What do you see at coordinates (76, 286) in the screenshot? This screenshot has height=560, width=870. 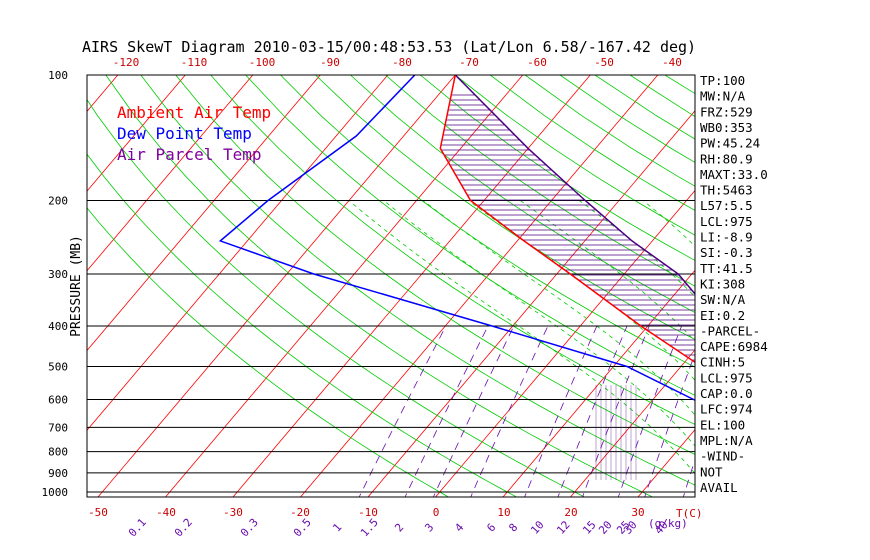 I see `y-axis-label: PRESSURE (MB)` at bounding box center [76, 286].